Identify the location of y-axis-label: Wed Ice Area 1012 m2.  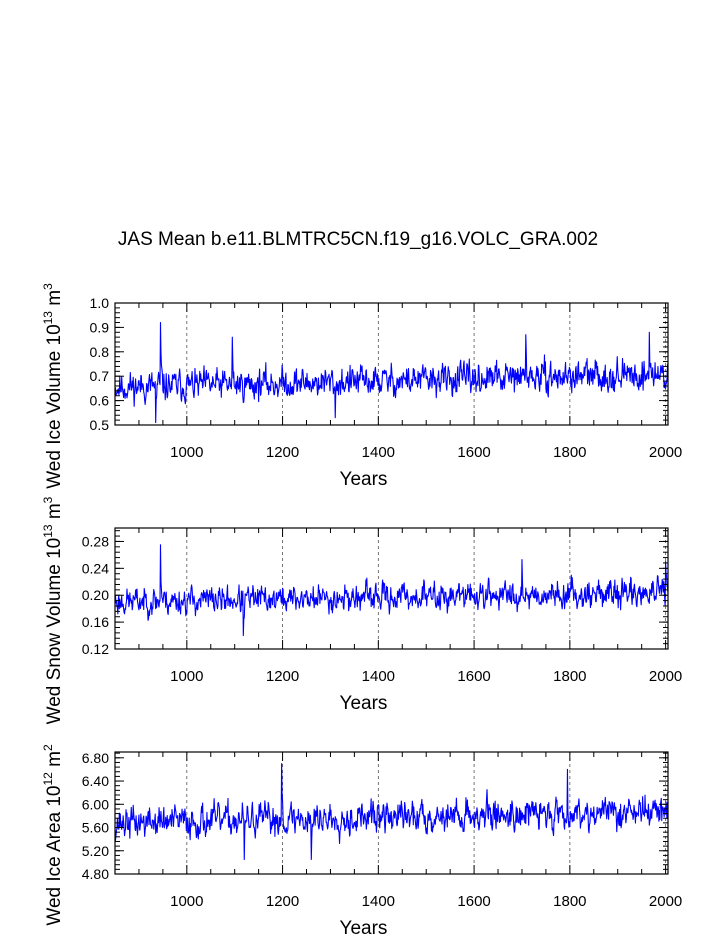
(53, 835).